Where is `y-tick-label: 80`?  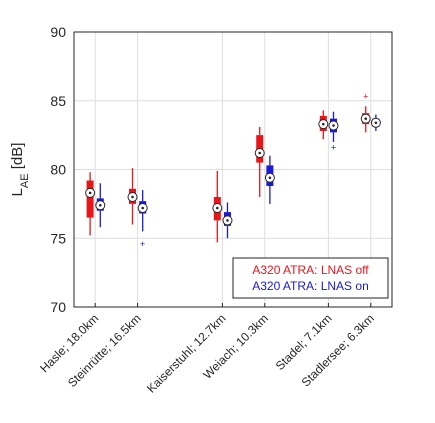
y-tick-label: 80 is located at coordinates (58, 170).